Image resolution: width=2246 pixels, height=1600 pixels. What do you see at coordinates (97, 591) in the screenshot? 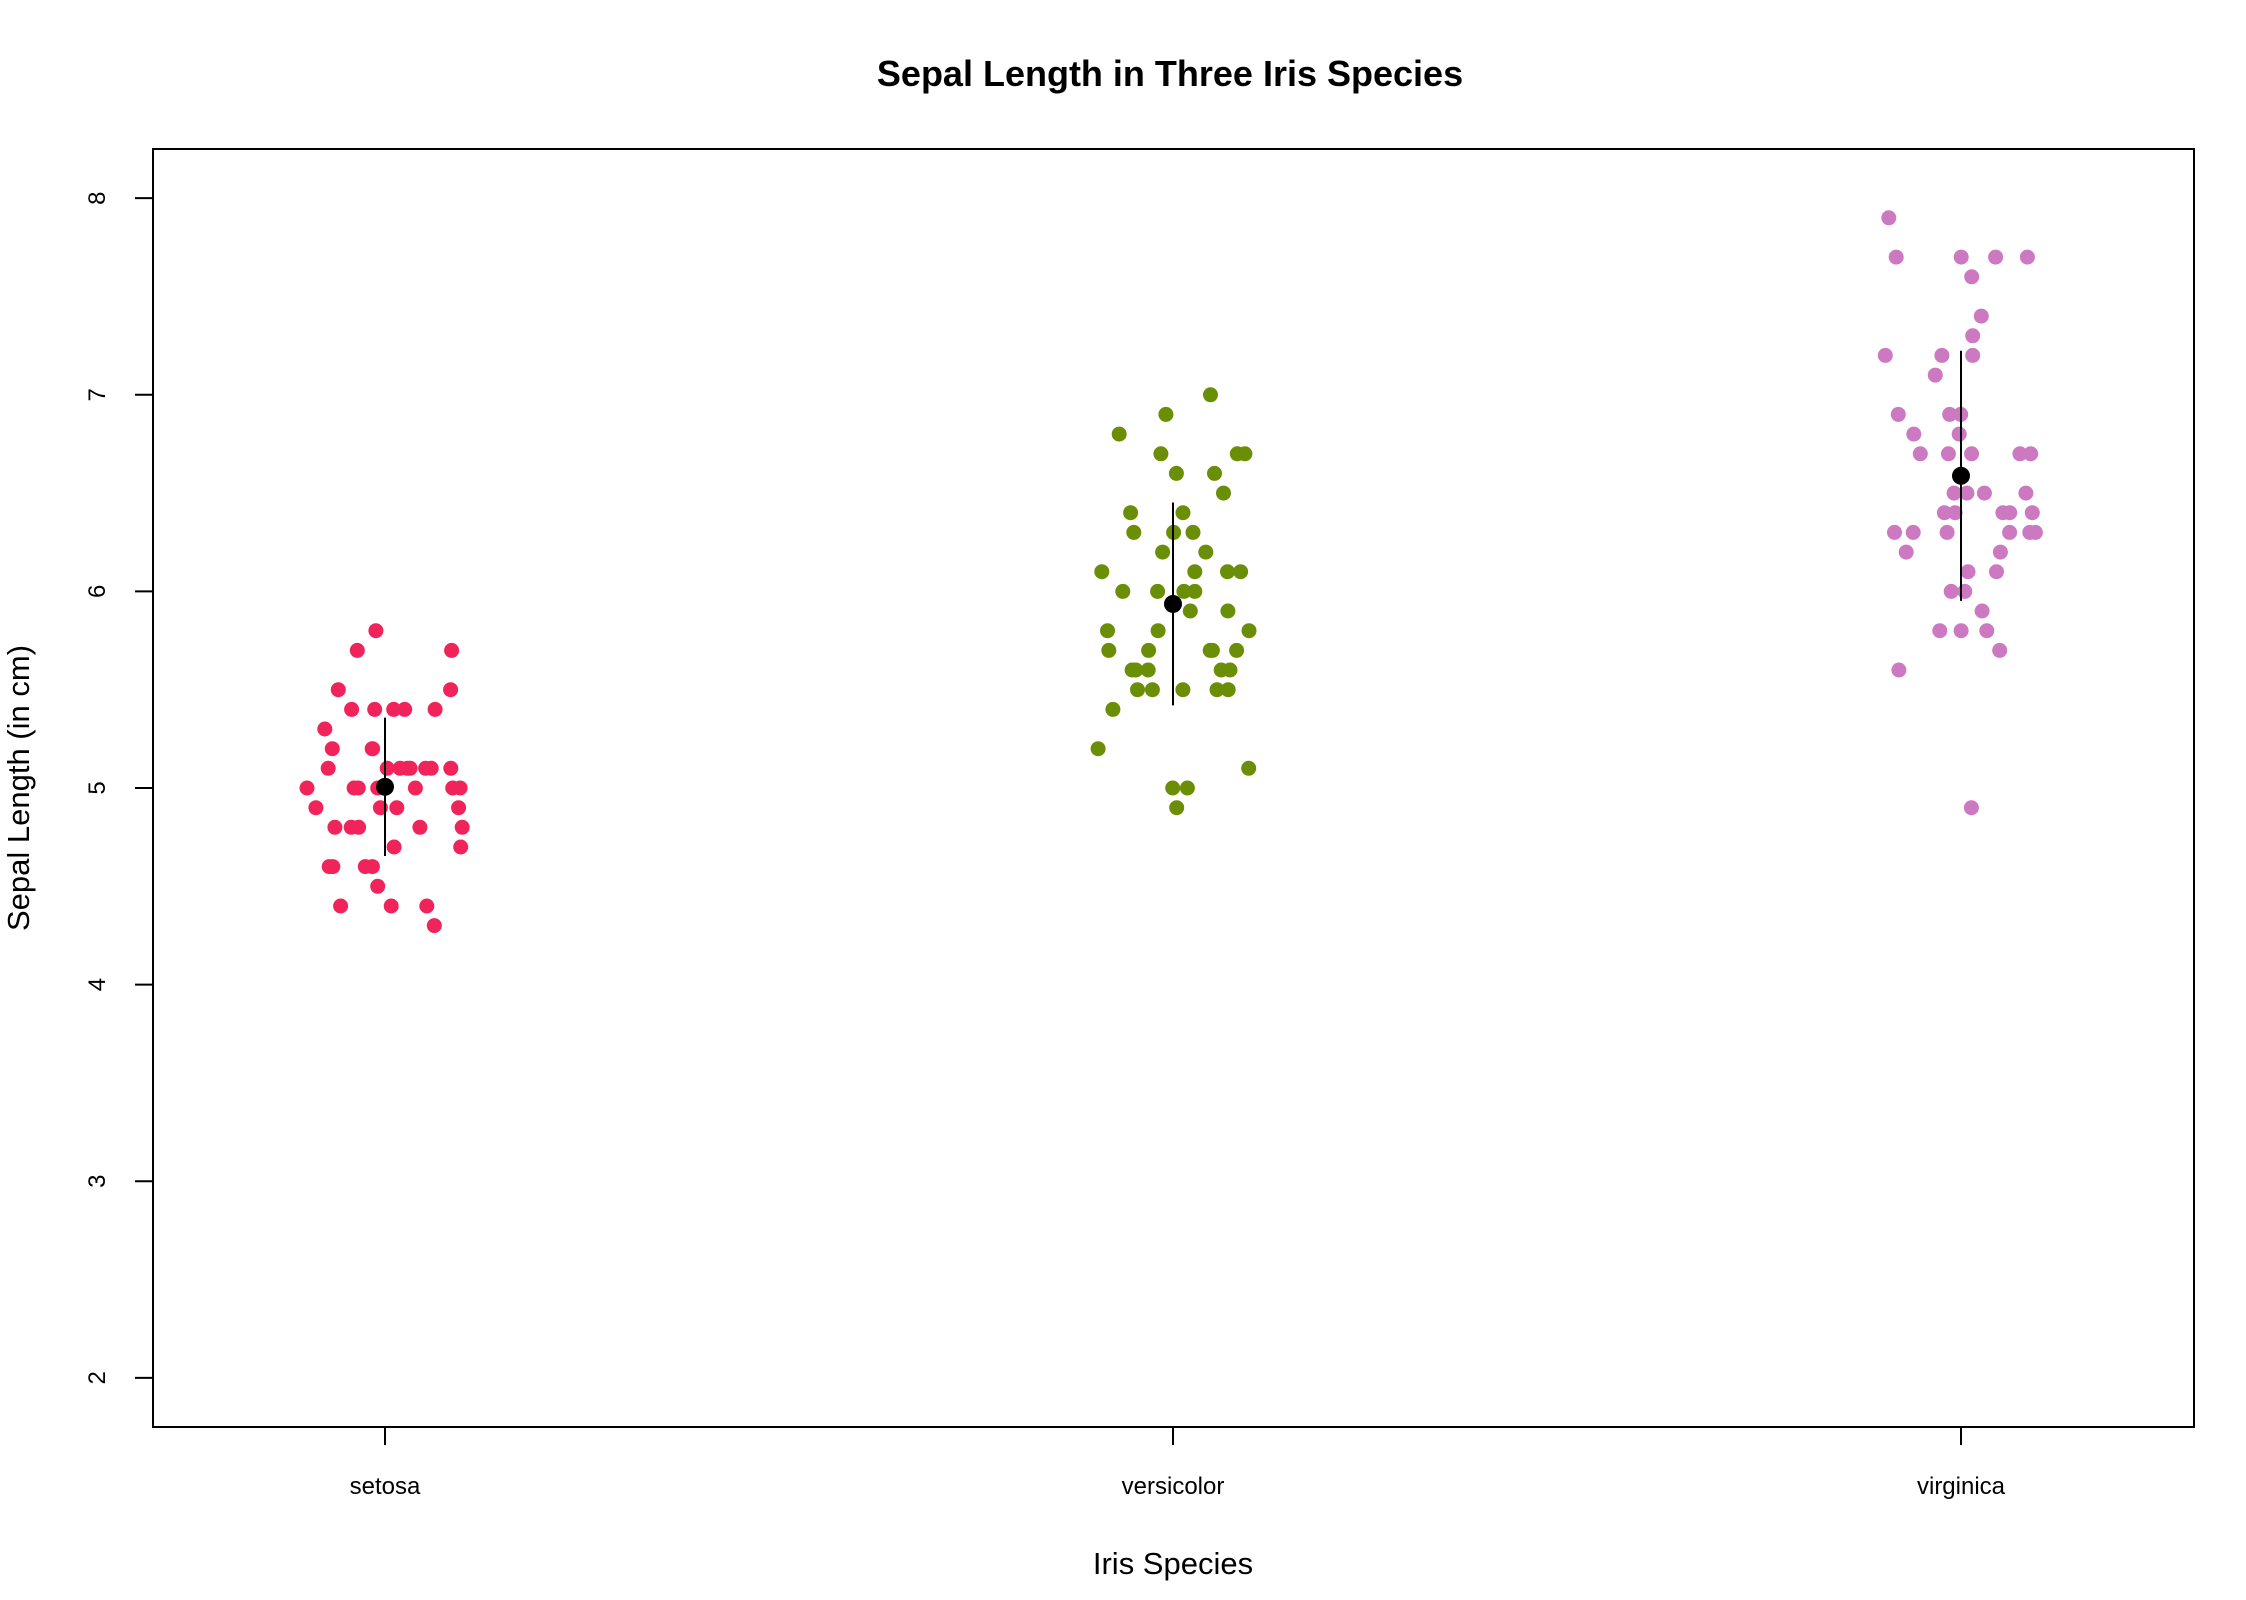
I see `y-tick-label: 6` at bounding box center [97, 591].